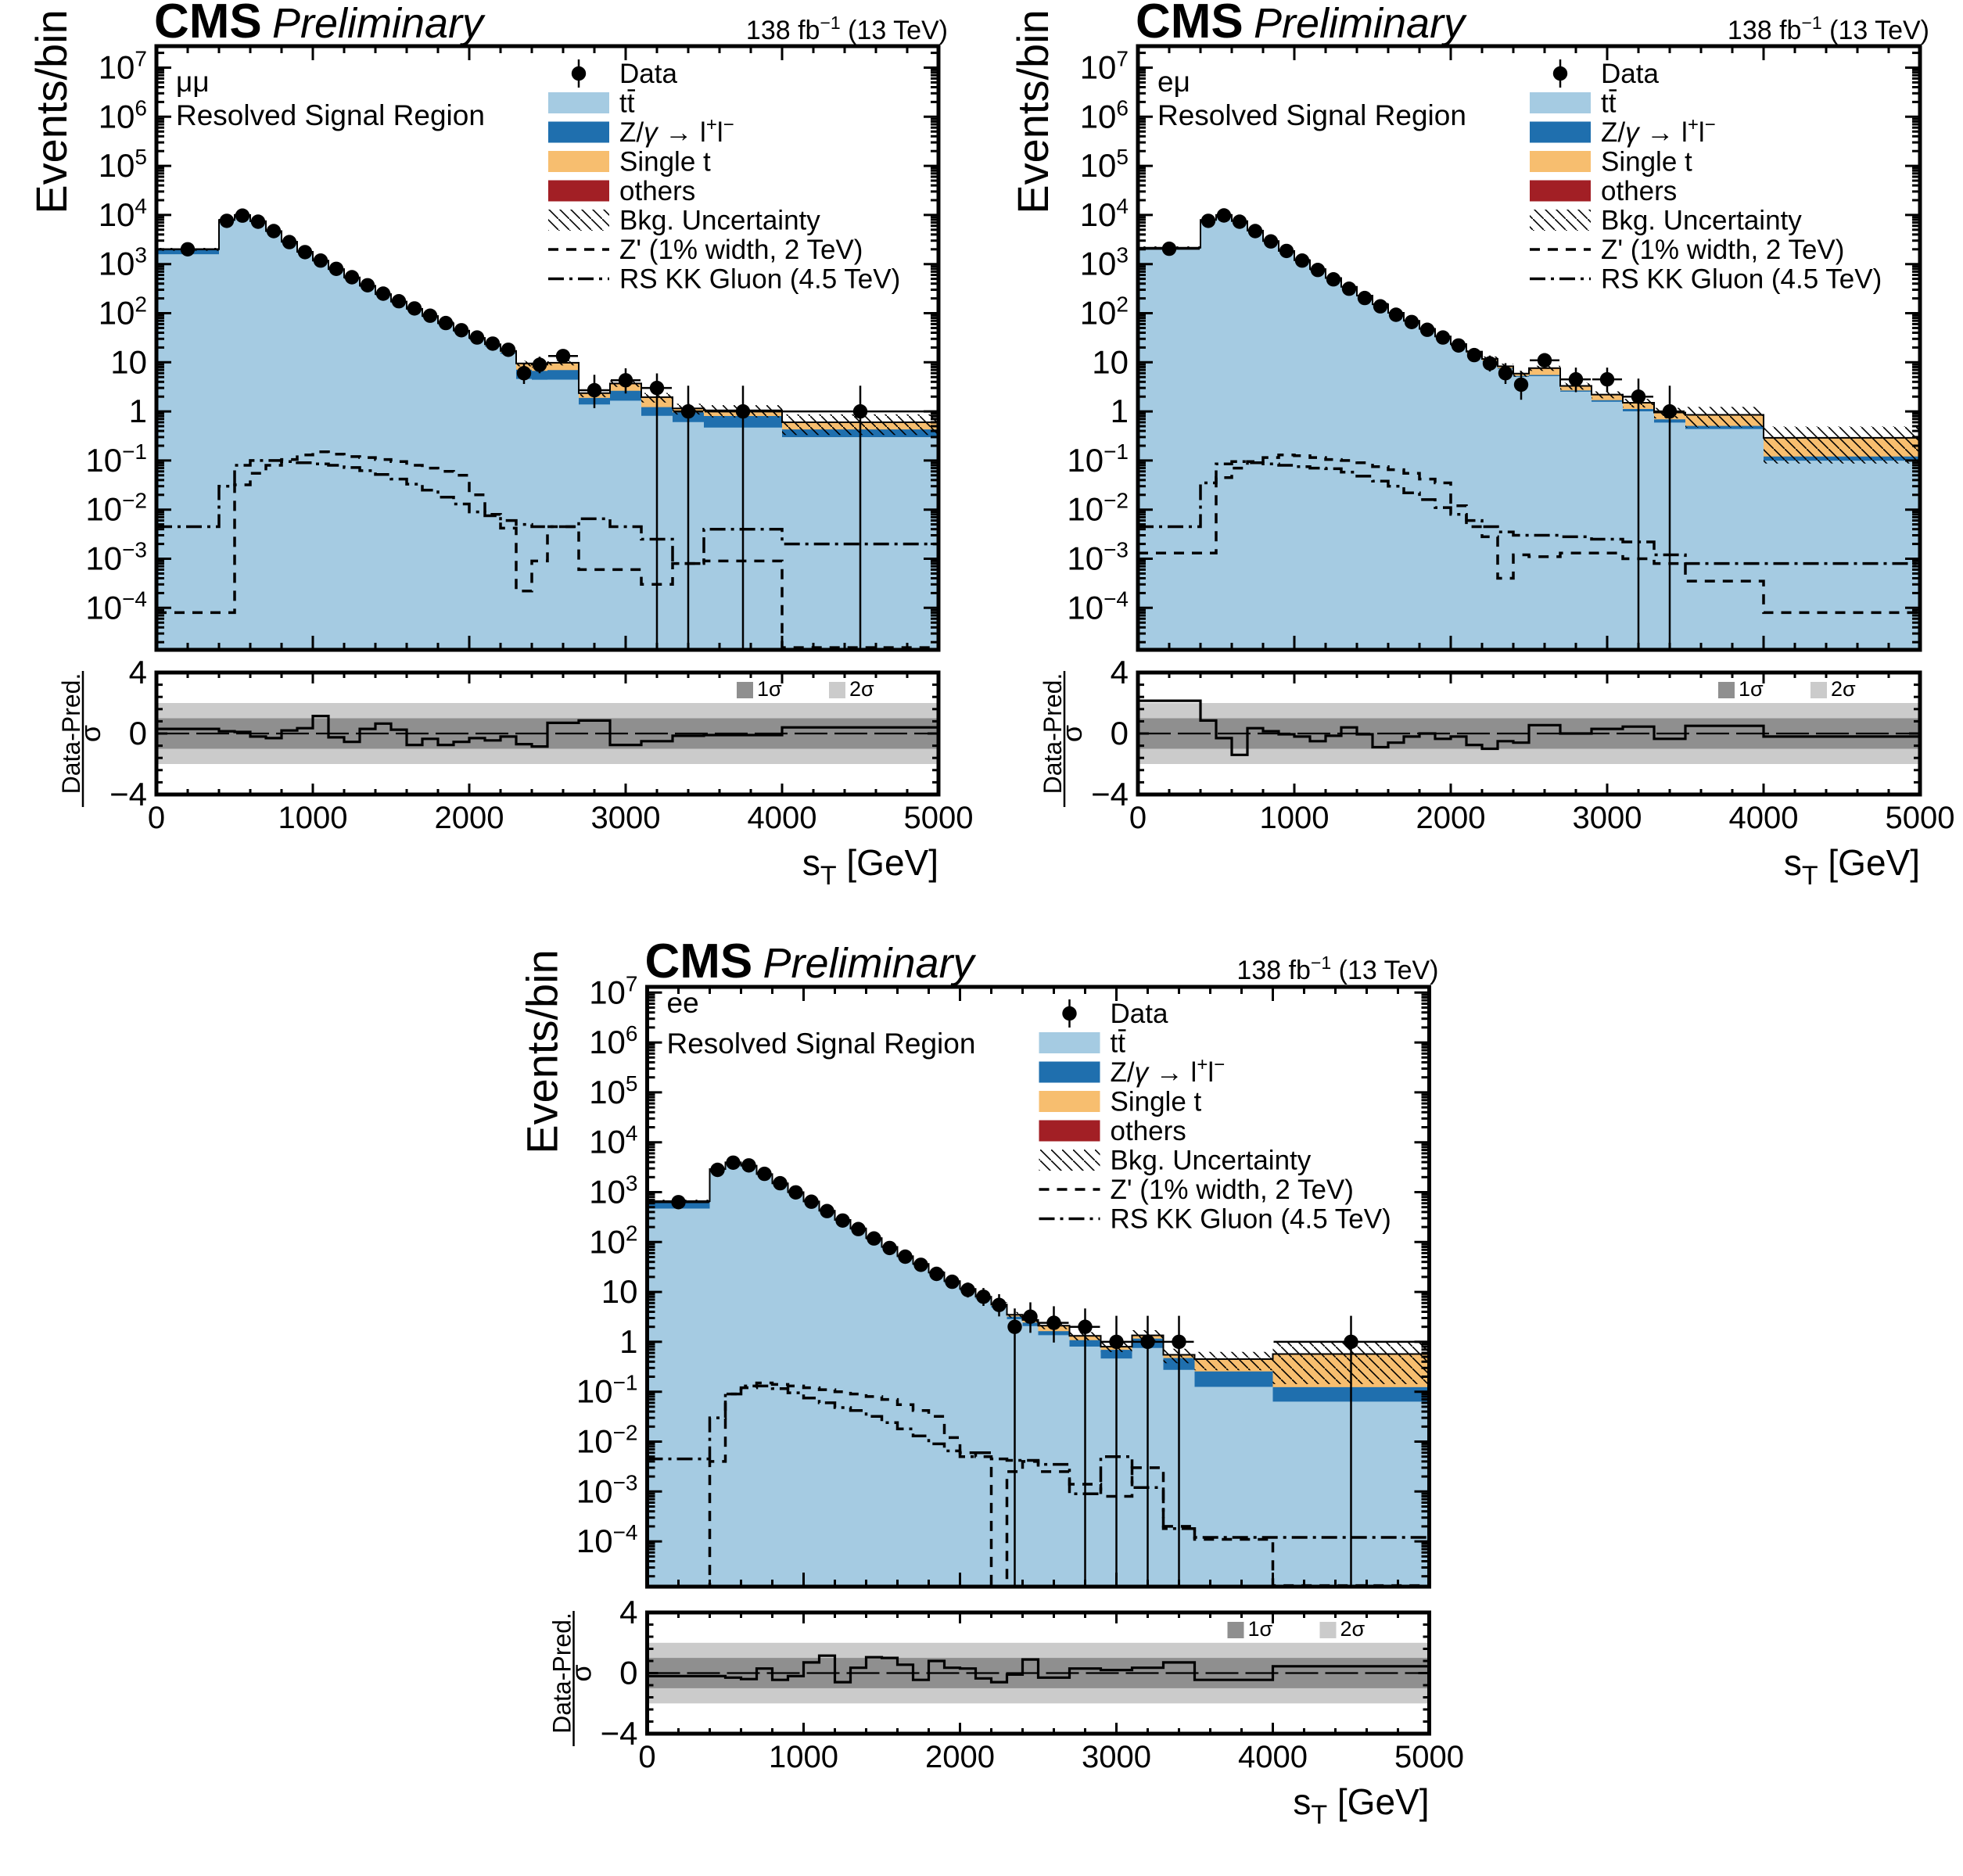  Describe the element at coordinates (193, 82) in the screenshot. I see `svg-text: μμ` at that location.